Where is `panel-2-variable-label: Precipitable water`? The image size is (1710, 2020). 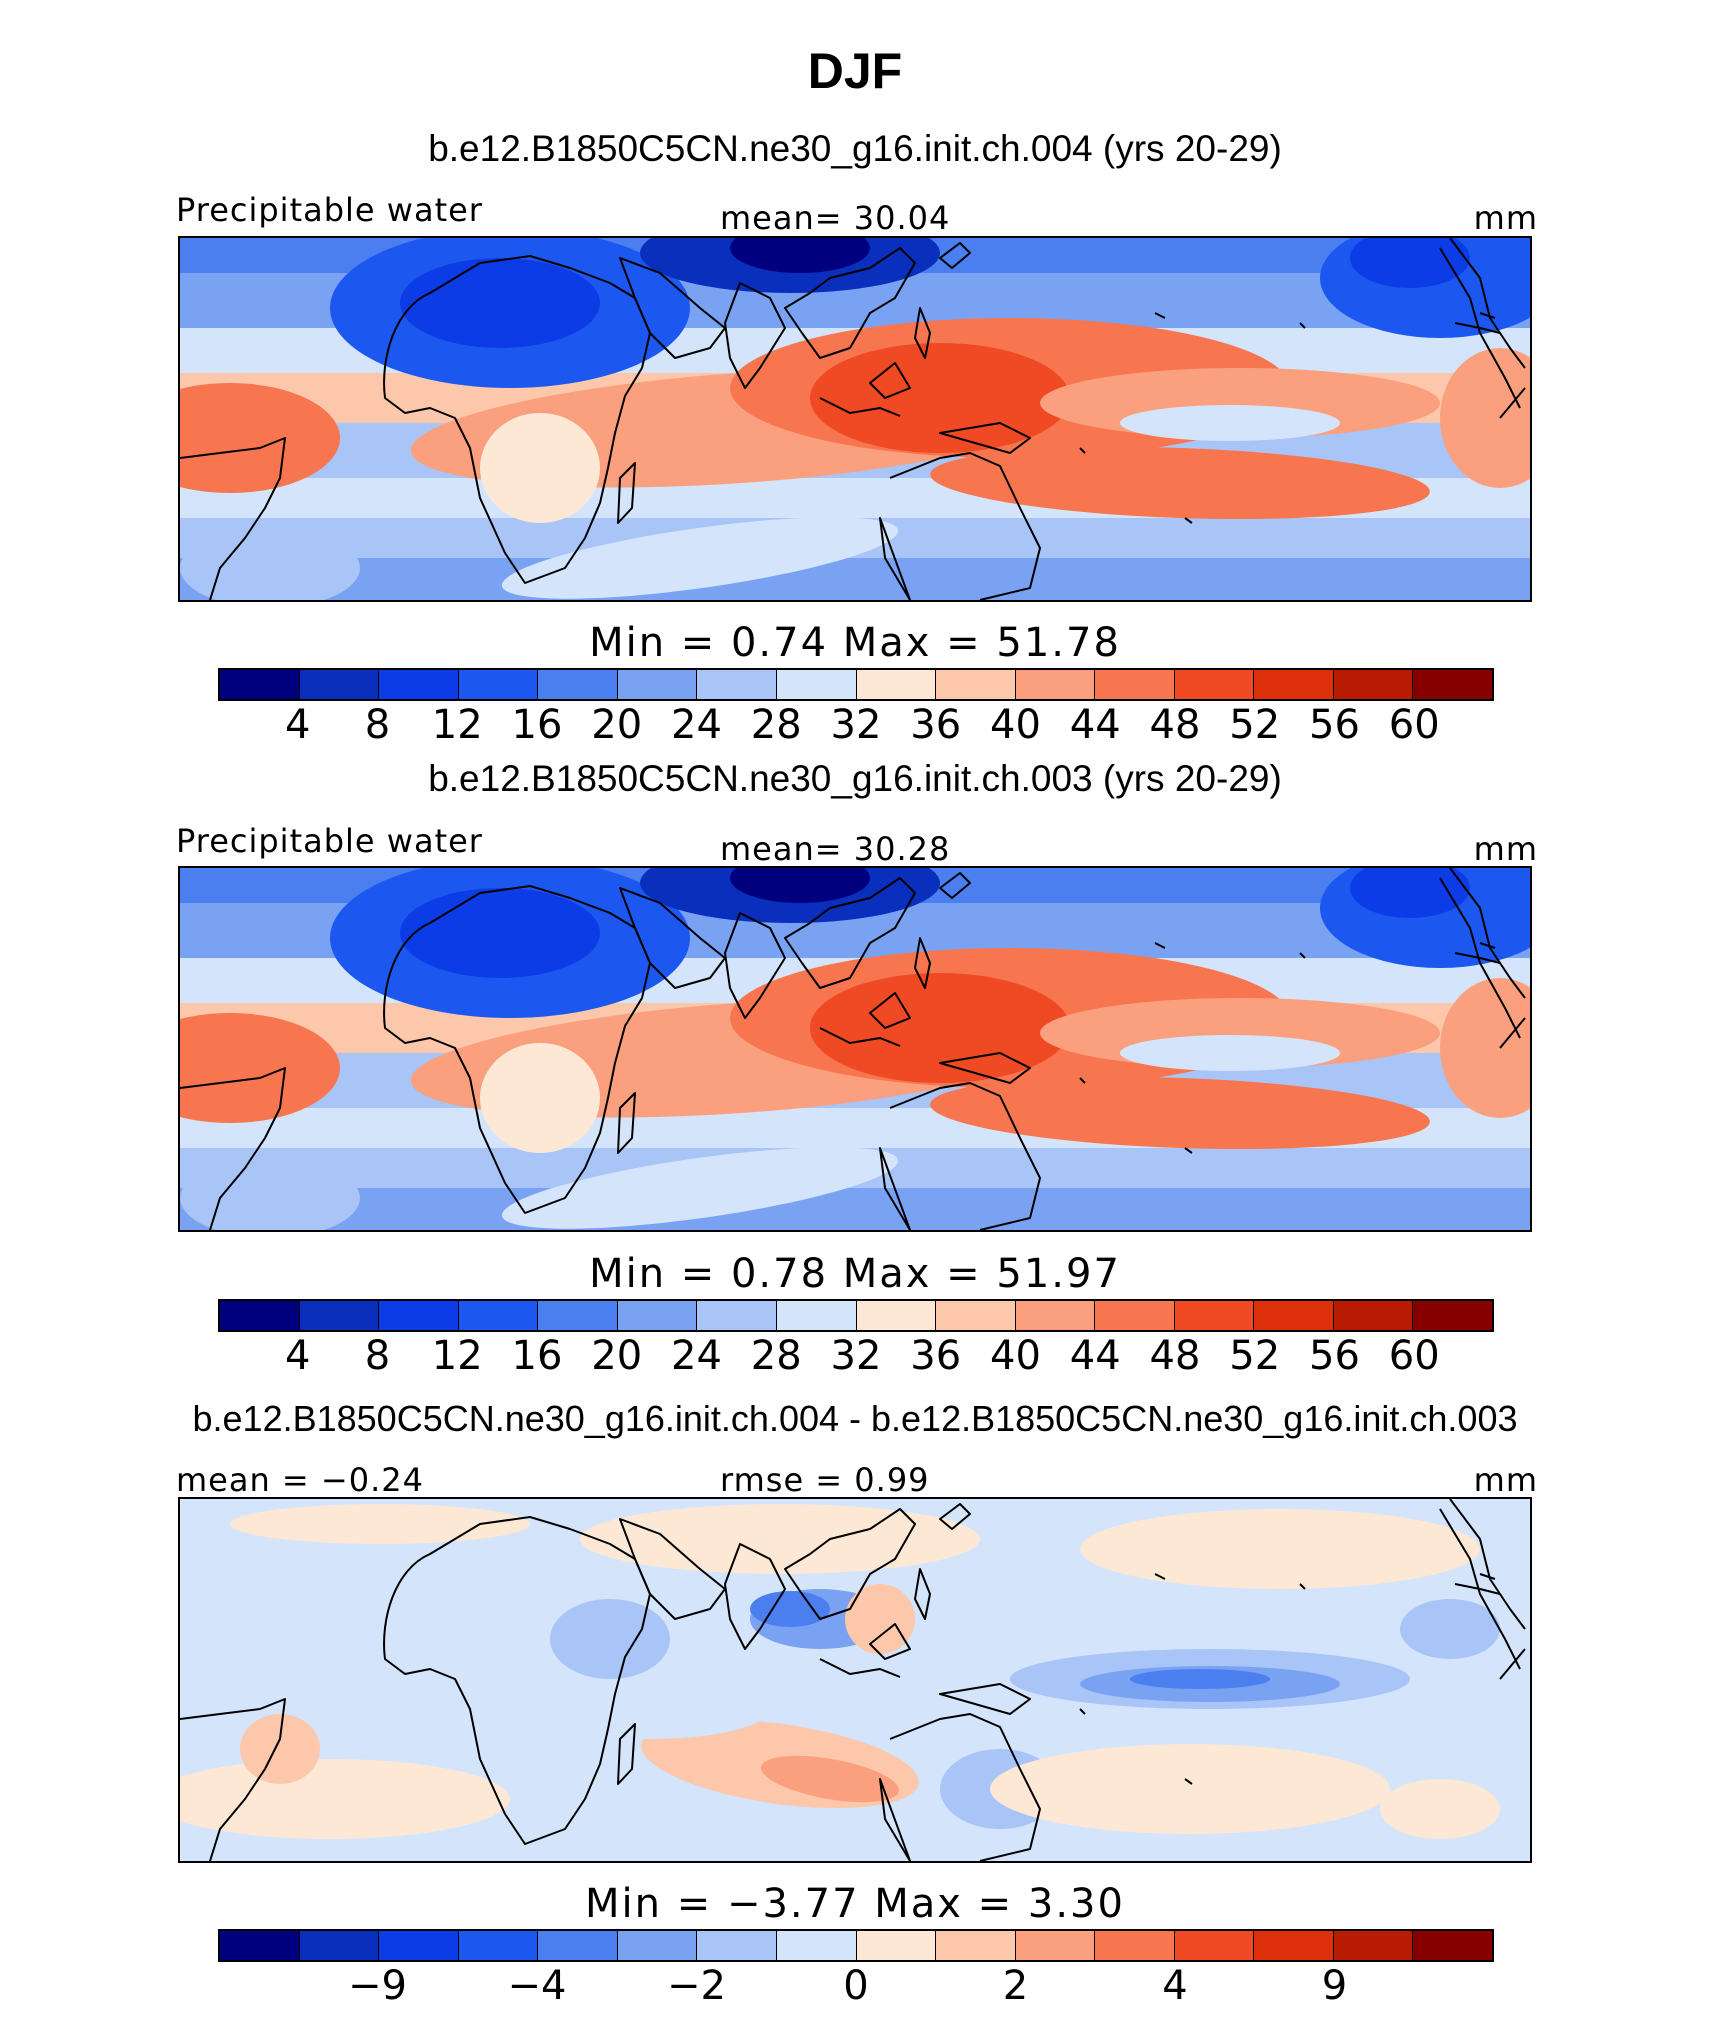
panel-2-variable-label: Precipitable water is located at coordinates (329, 841).